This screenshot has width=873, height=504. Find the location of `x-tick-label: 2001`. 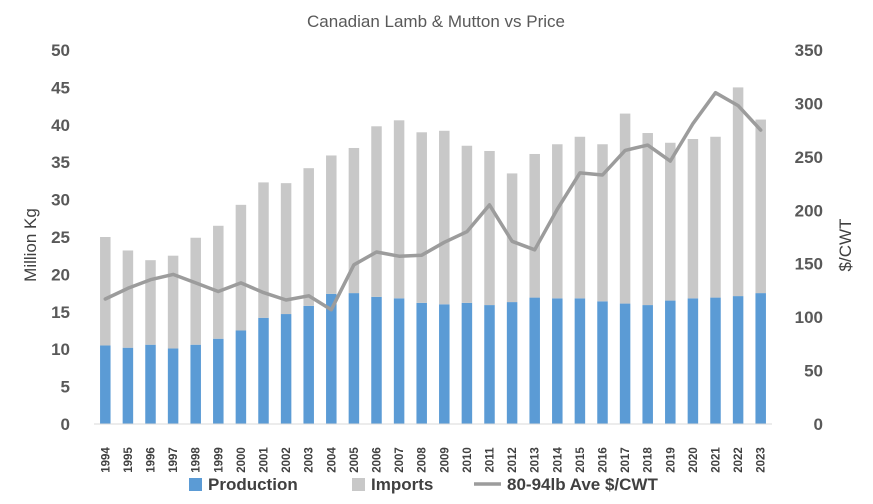

x-tick-label: 2001 is located at coordinates (265, 460).